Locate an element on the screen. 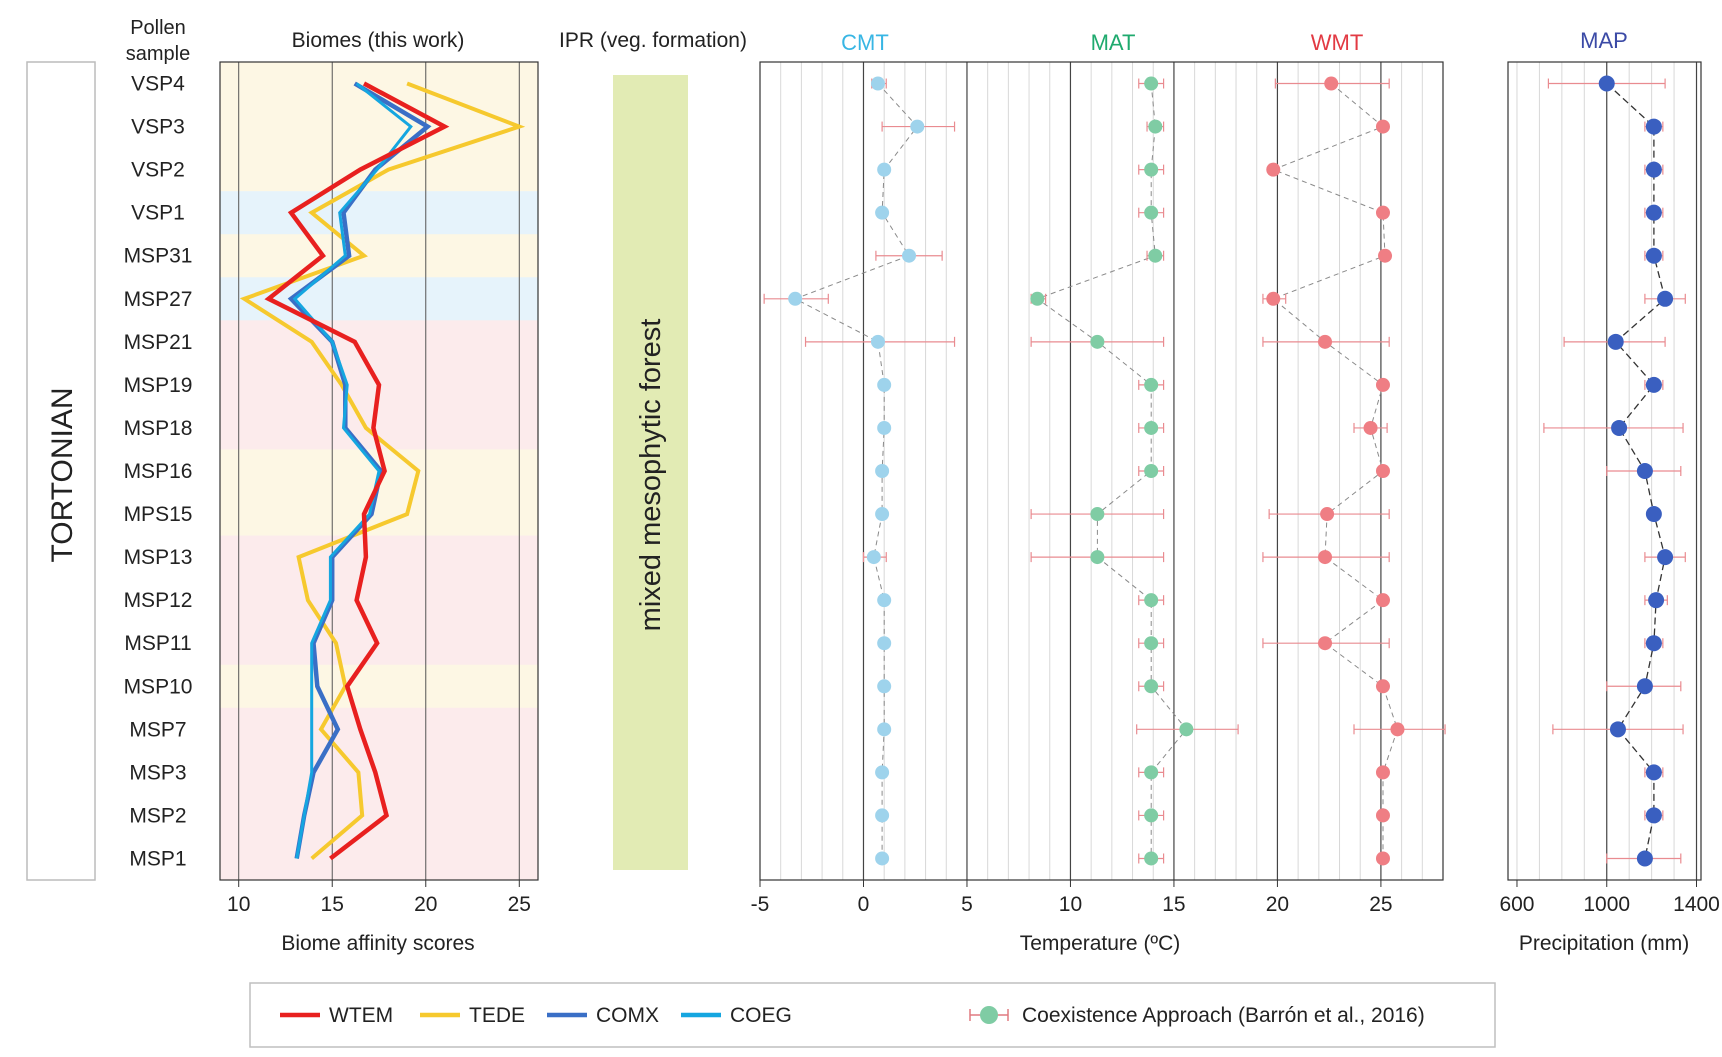 This screenshot has width=1722, height=1057. temperature-tick-label: 15 is located at coordinates (1173, 904).